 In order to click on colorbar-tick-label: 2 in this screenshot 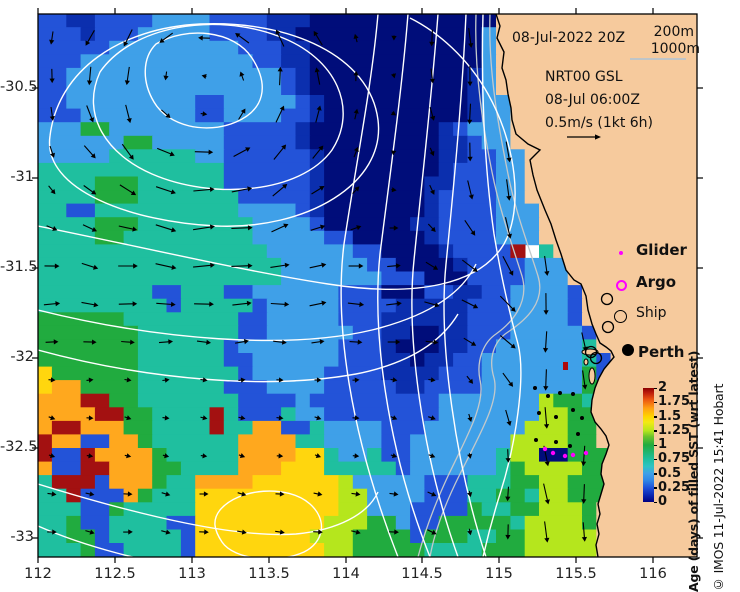, I will do `click(663, 387)`.